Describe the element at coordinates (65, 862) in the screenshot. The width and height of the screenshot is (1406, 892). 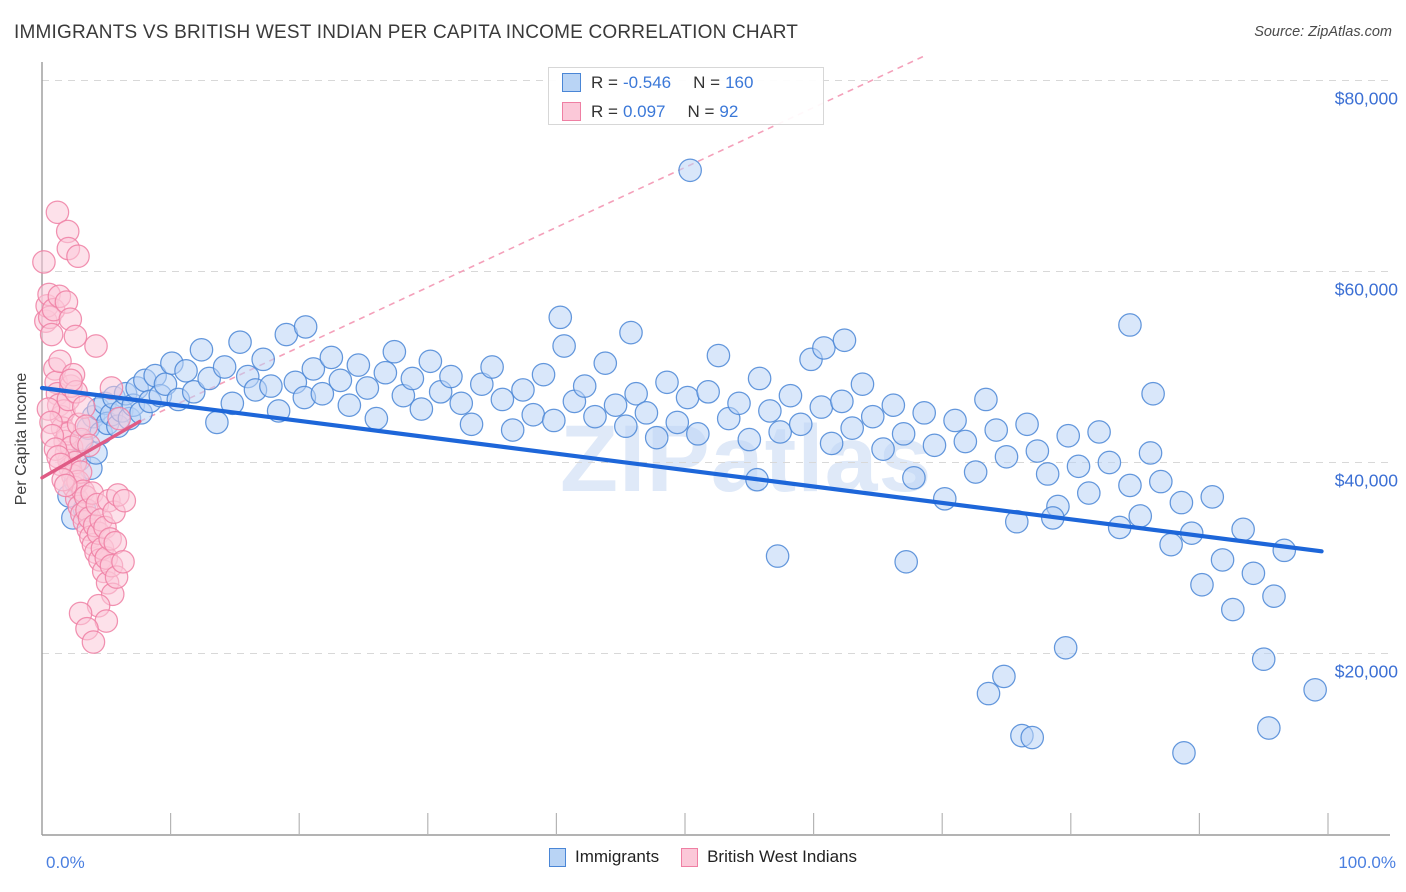
I see `x-axis-min-label: 0.0%` at that location.